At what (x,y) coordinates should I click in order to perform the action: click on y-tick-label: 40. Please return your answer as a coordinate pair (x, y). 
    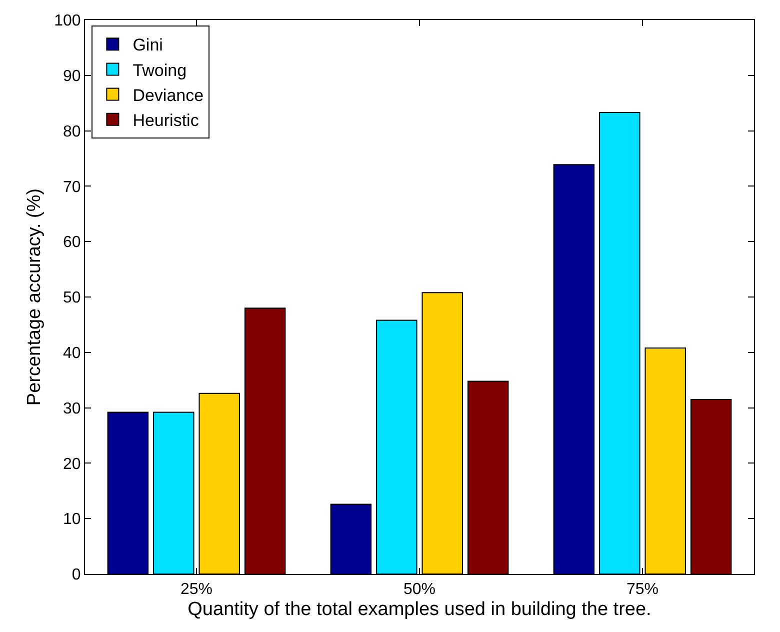
    Looking at the image, I should click on (72, 353).